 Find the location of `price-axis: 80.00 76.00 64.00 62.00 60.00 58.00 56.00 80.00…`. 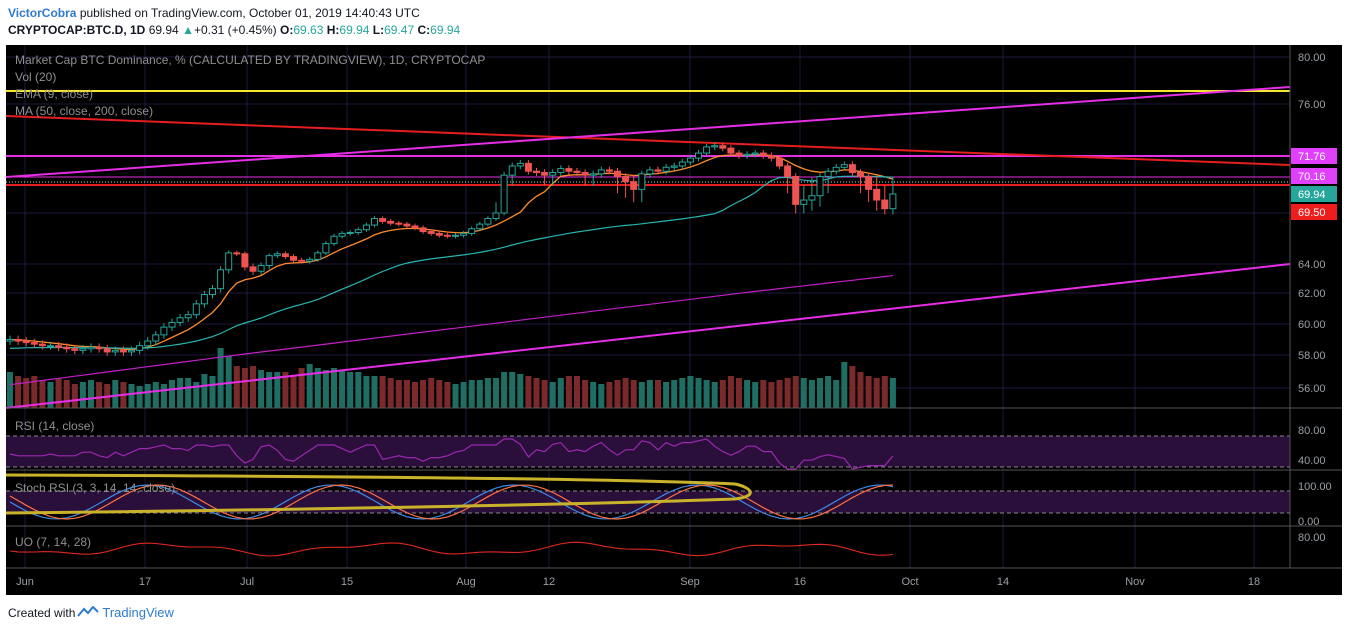

price-axis: 80.00 76.00 64.00 62.00 60.00 58.00 56.00 80.00… is located at coordinates (1315, 298).